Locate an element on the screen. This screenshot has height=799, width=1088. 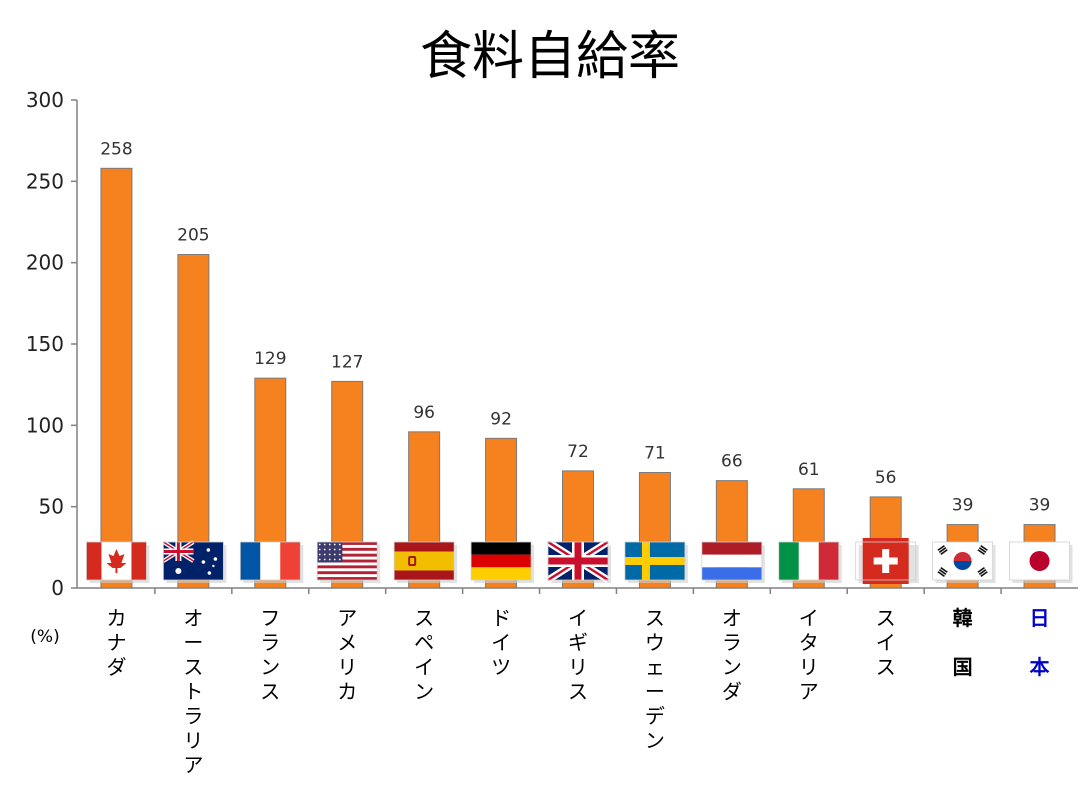
category-label-char: メ is located at coordinates (347, 643).